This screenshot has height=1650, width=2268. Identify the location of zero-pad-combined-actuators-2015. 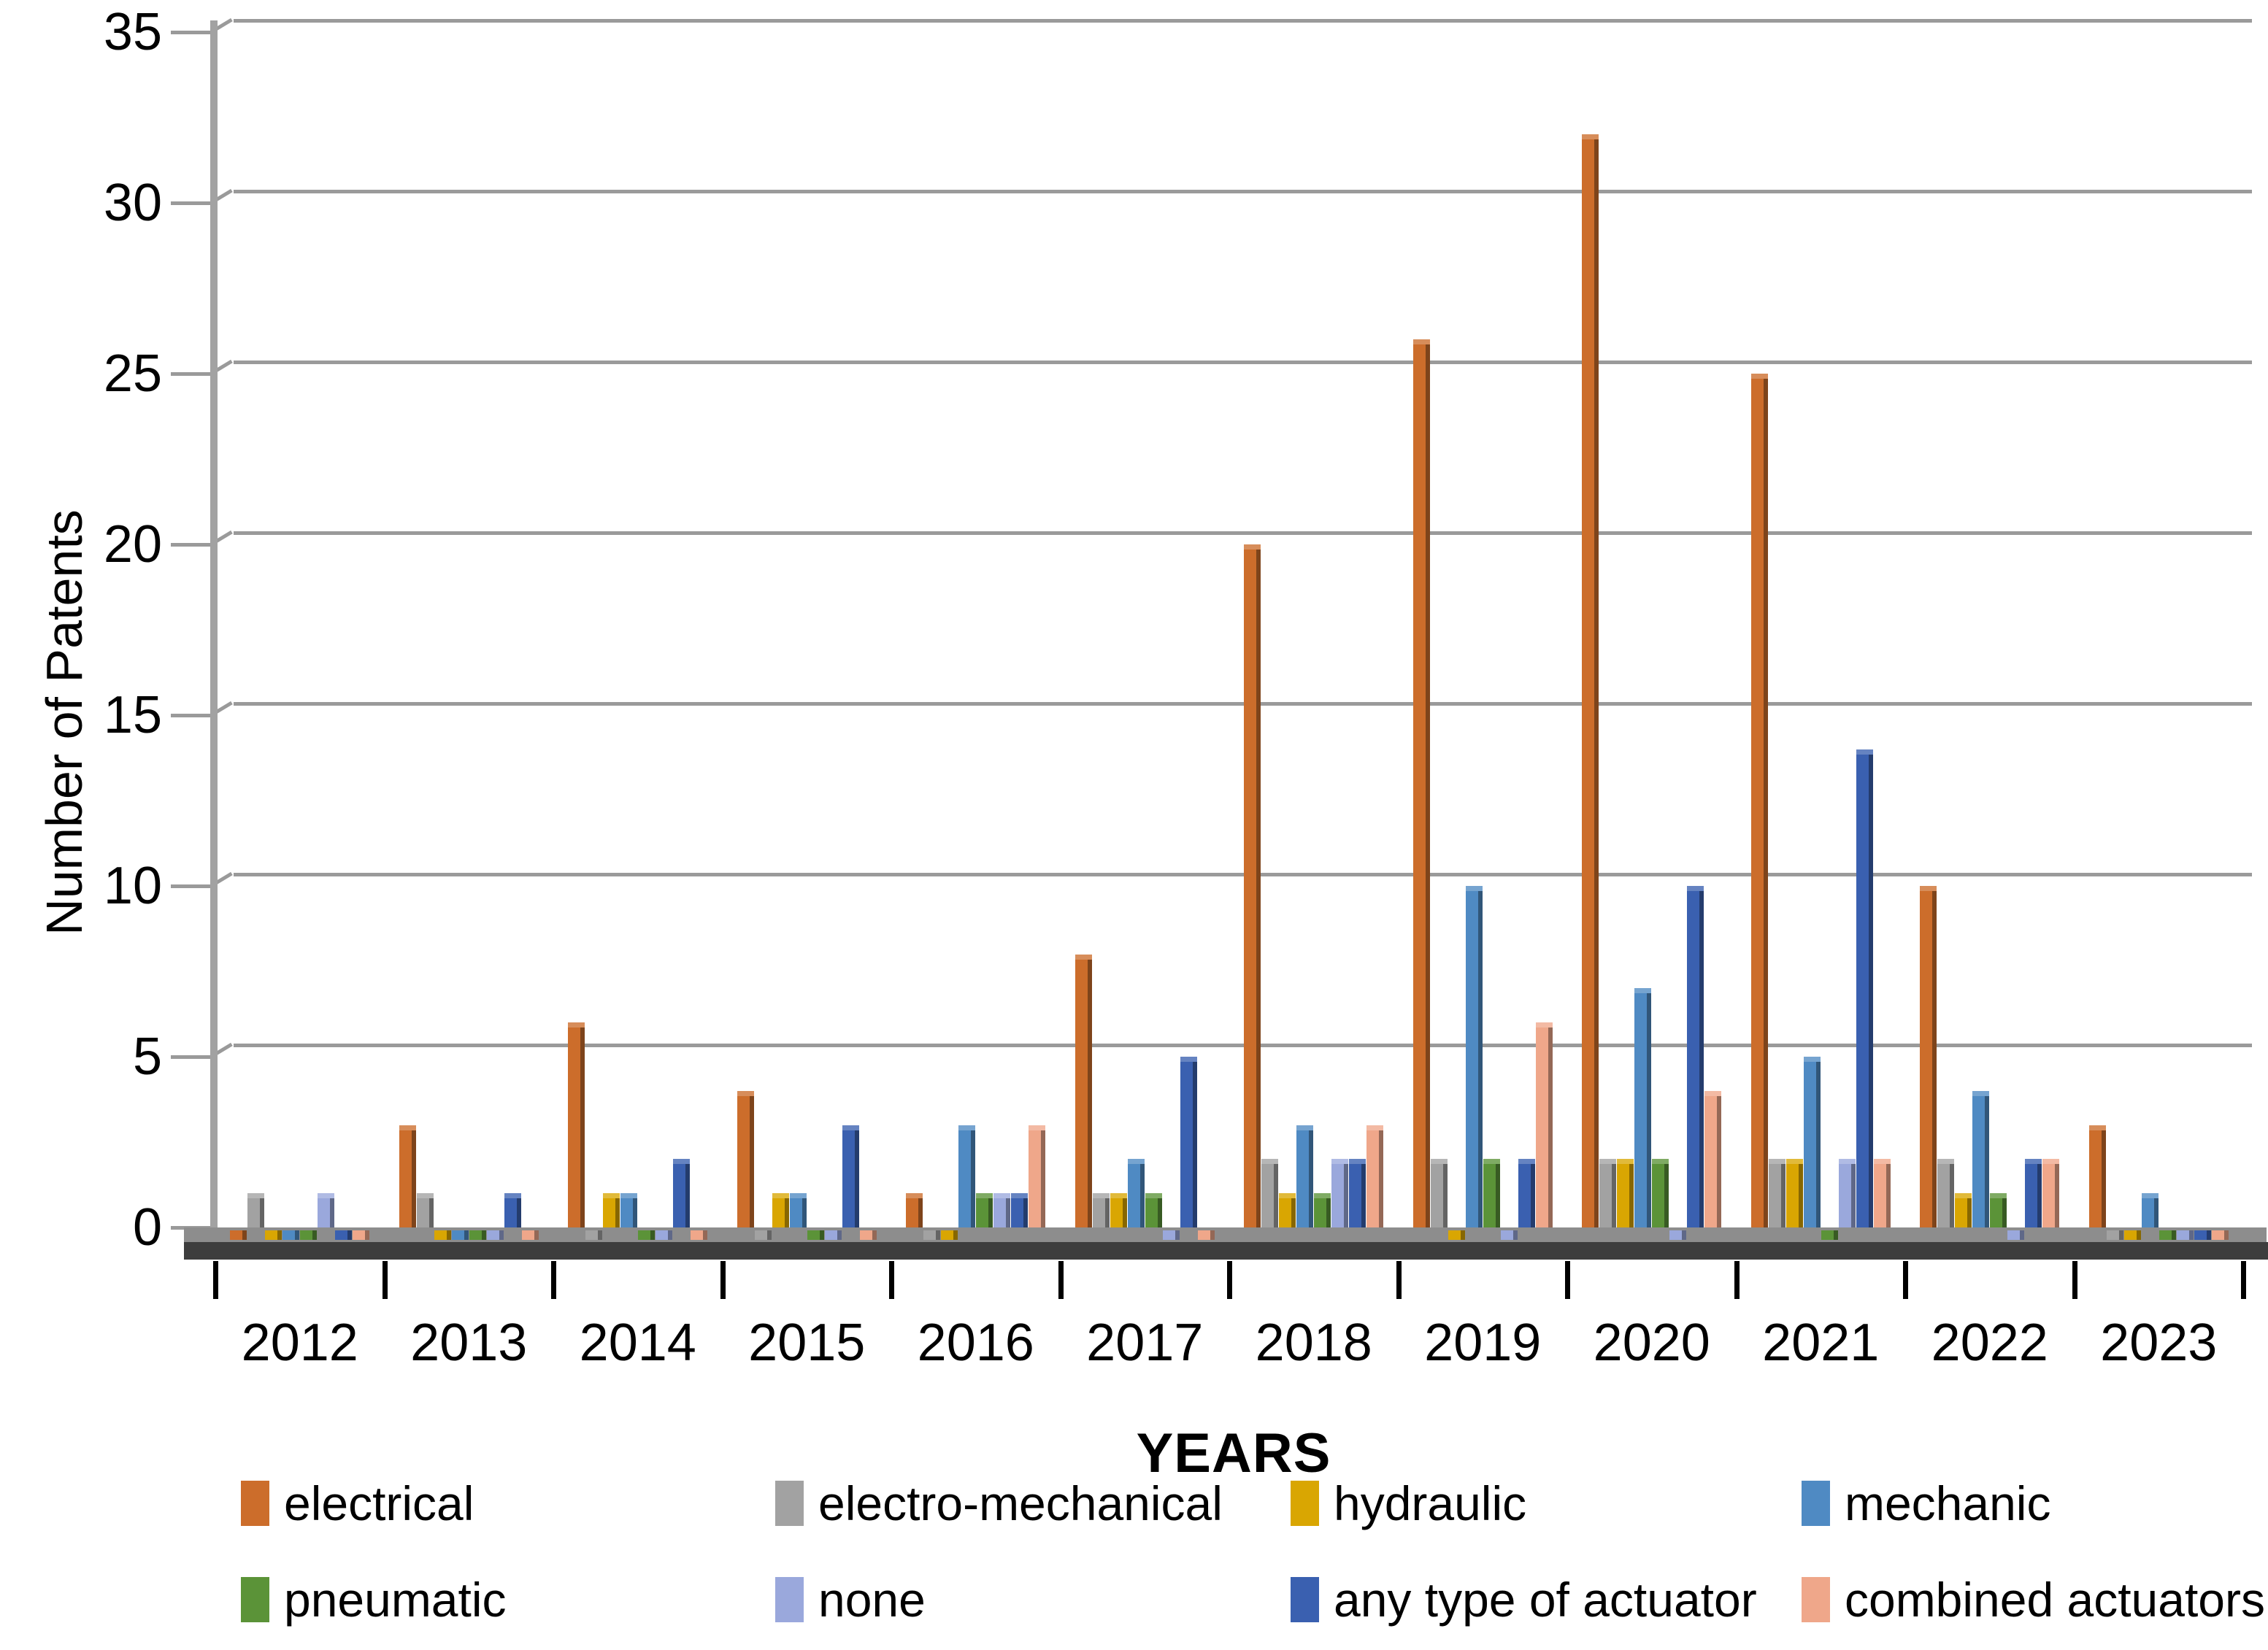
(868, 1235).